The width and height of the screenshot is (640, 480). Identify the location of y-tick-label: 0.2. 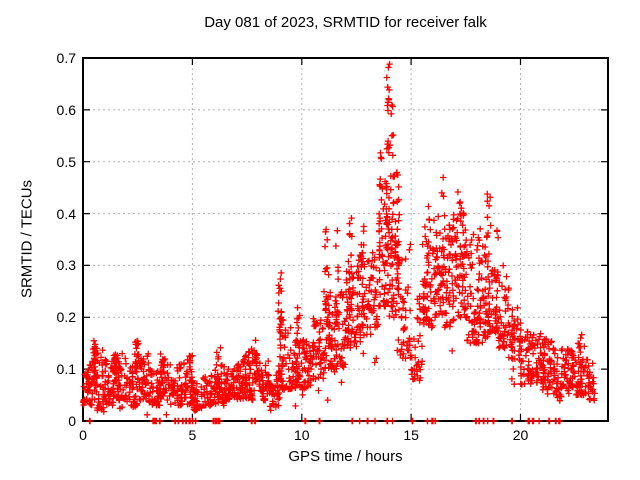
(66, 317).